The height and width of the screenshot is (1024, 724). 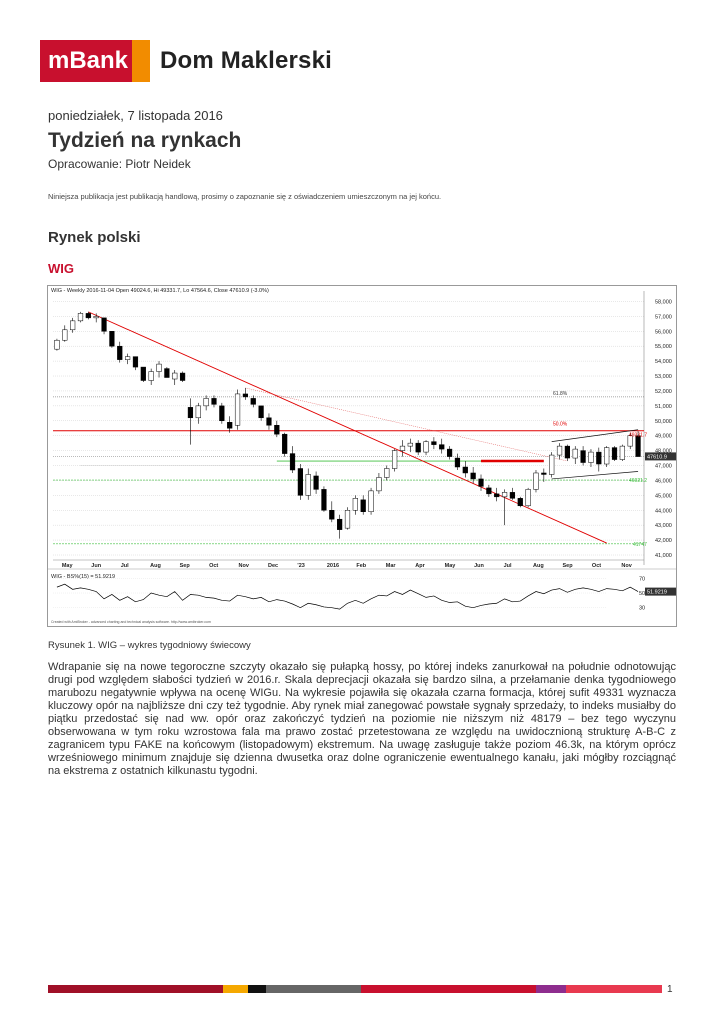 What do you see at coordinates (663, 511) in the screenshot?
I see `y-tick-label: 44,000` at bounding box center [663, 511].